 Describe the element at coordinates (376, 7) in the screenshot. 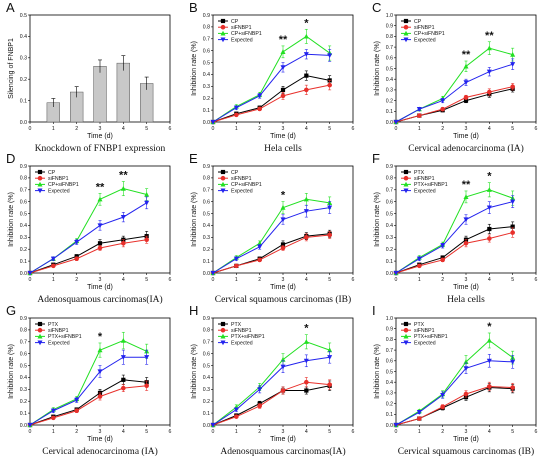

I see `panel-label: C` at that location.